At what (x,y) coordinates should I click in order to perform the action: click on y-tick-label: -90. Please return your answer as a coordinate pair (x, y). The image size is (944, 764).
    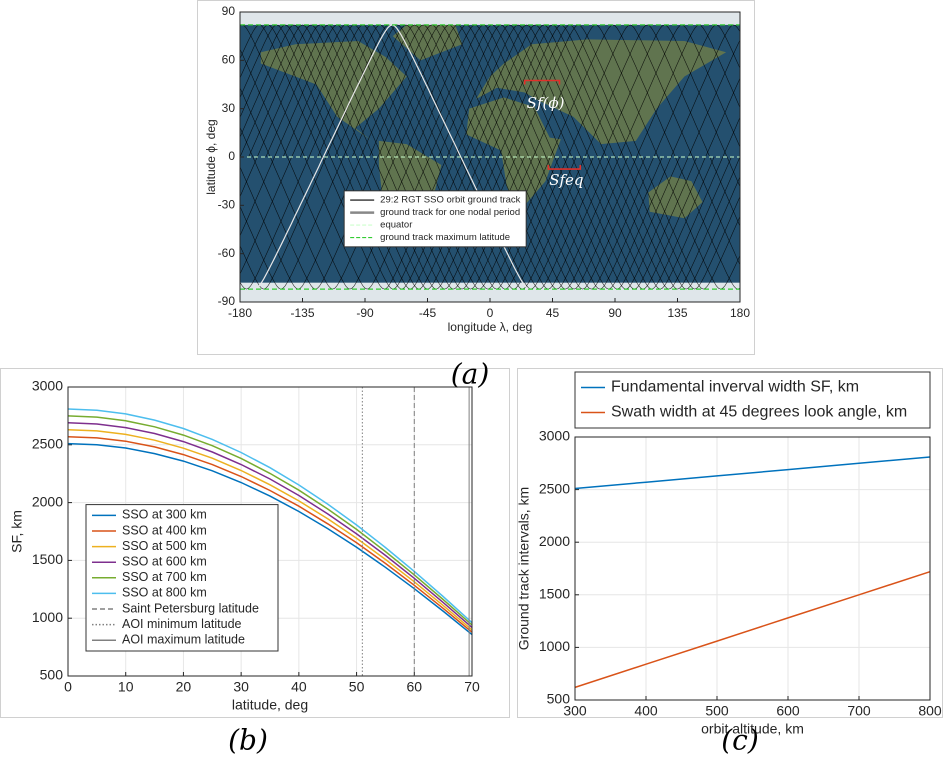
    Looking at the image, I should click on (227, 301).